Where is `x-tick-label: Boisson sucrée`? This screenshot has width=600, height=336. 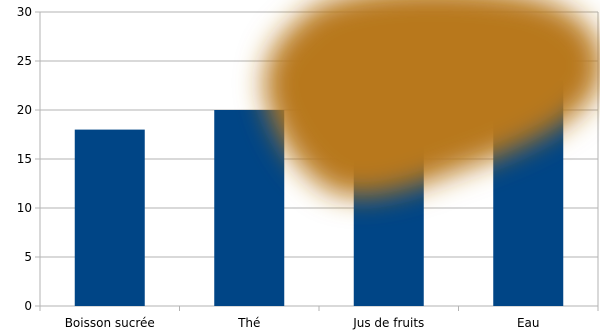
x-tick-label: Boisson sucrée is located at coordinates (110, 323).